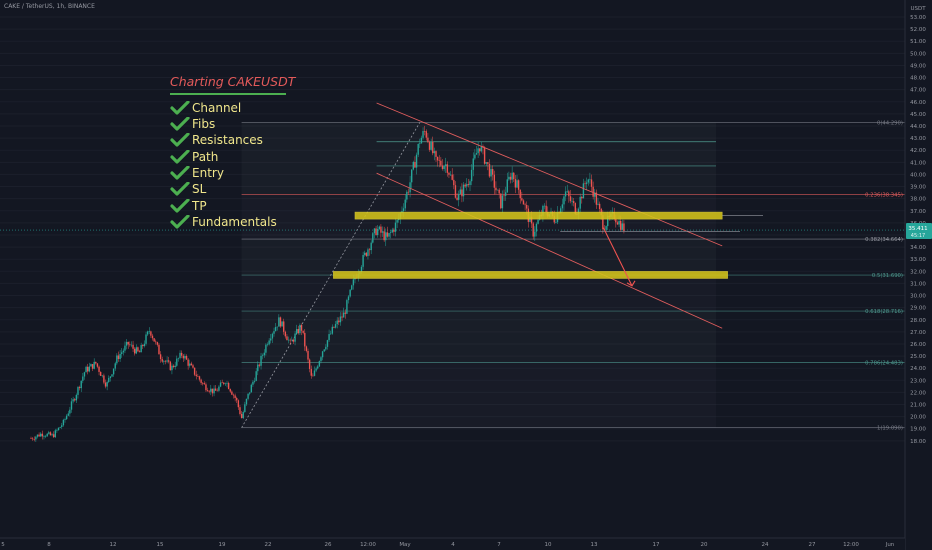  I want to click on time-tick-label: 8, so click(49, 545).